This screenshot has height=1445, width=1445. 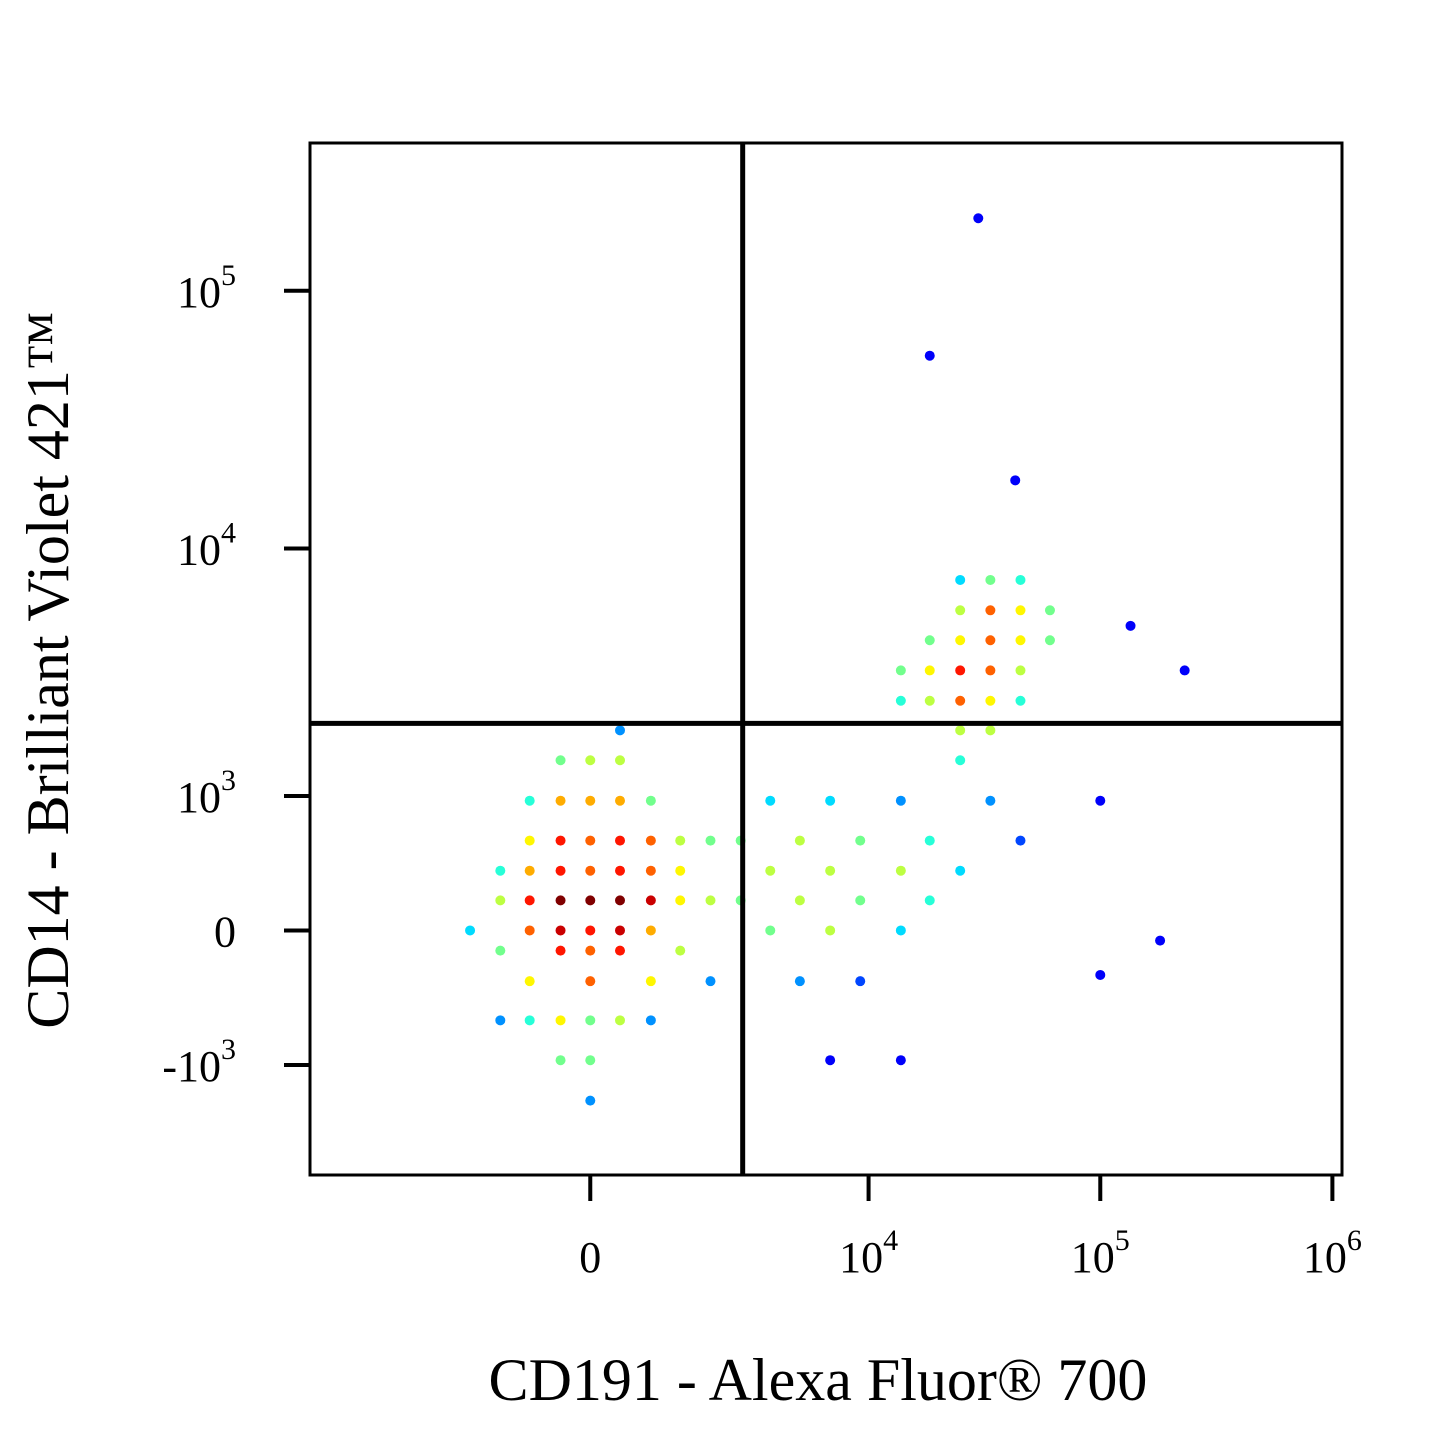 What do you see at coordinates (191, 1066) in the screenshot?
I see `tick-base: -10` at bounding box center [191, 1066].